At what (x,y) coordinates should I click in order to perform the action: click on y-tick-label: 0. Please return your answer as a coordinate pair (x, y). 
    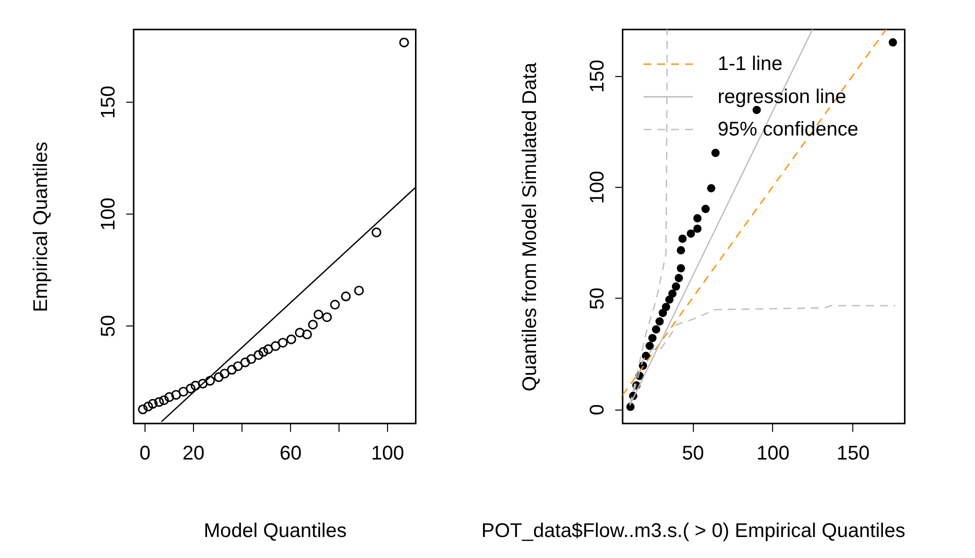
    Looking at the image, I should click on (597, 410).